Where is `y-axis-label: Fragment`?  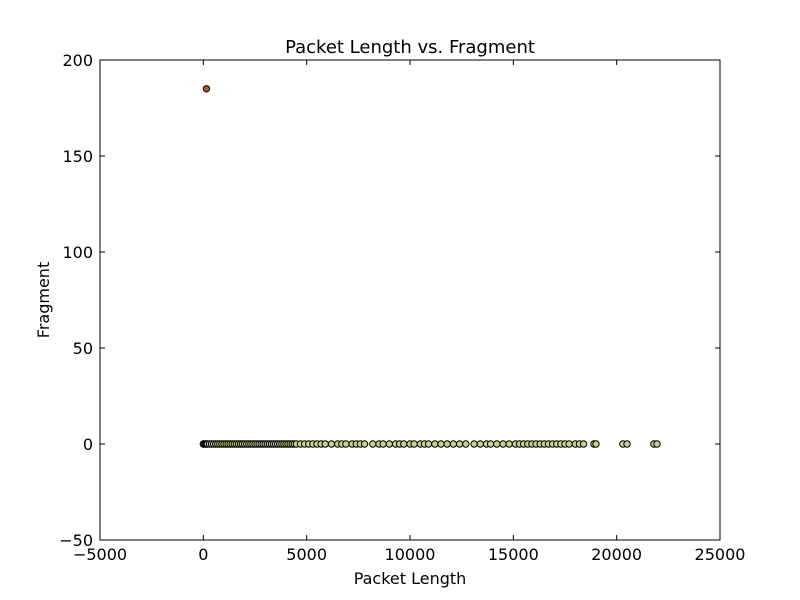 y-axis-label: Fragment is located at coordinates (43, 300).